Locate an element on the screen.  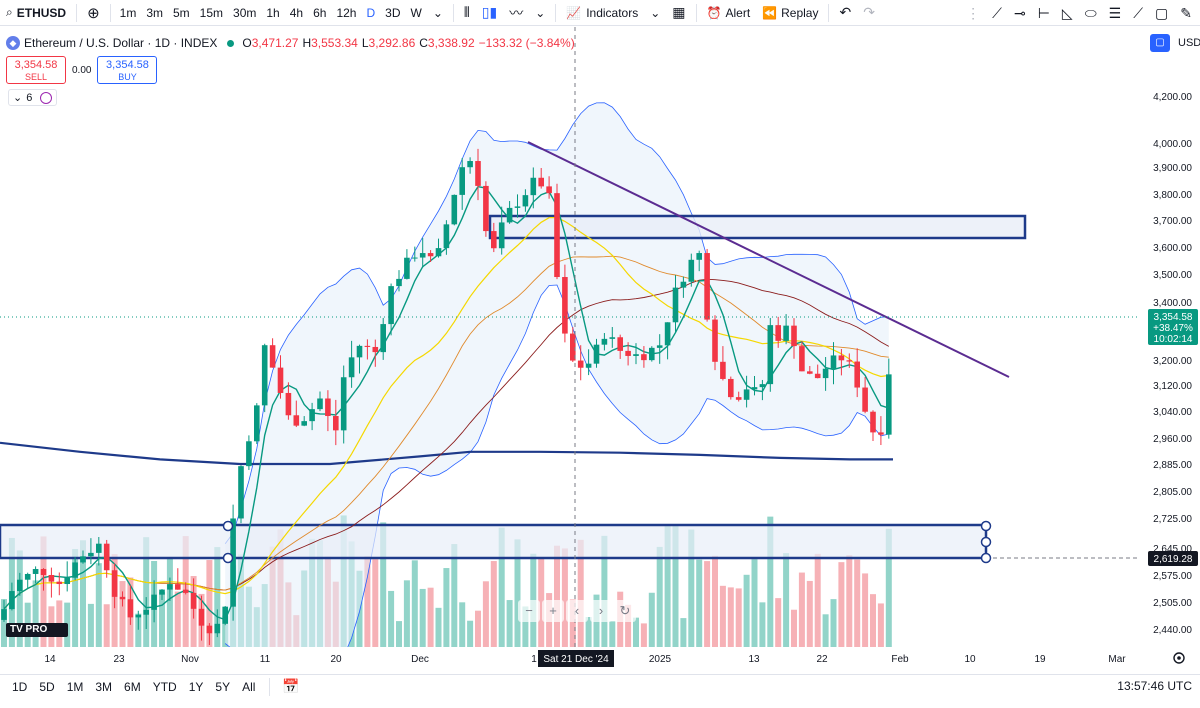
bar-style-button: ⫴ is located at coordinates (467, 13).